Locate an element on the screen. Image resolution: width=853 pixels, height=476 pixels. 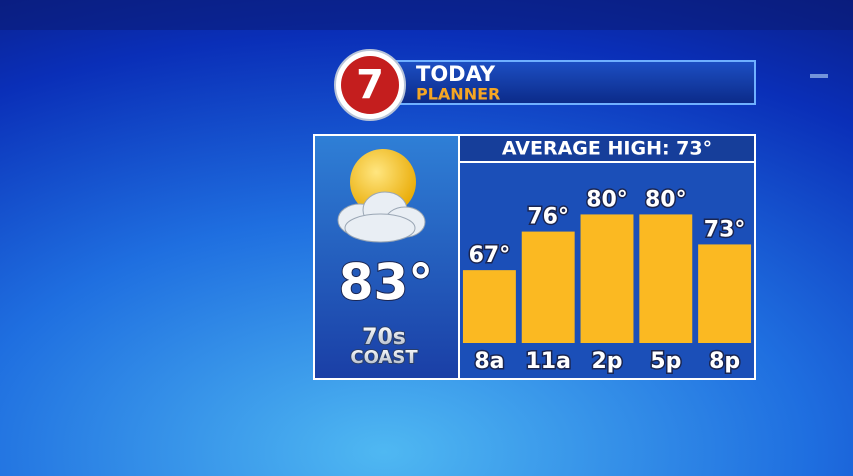
decor is located at coordinates (819, 76).